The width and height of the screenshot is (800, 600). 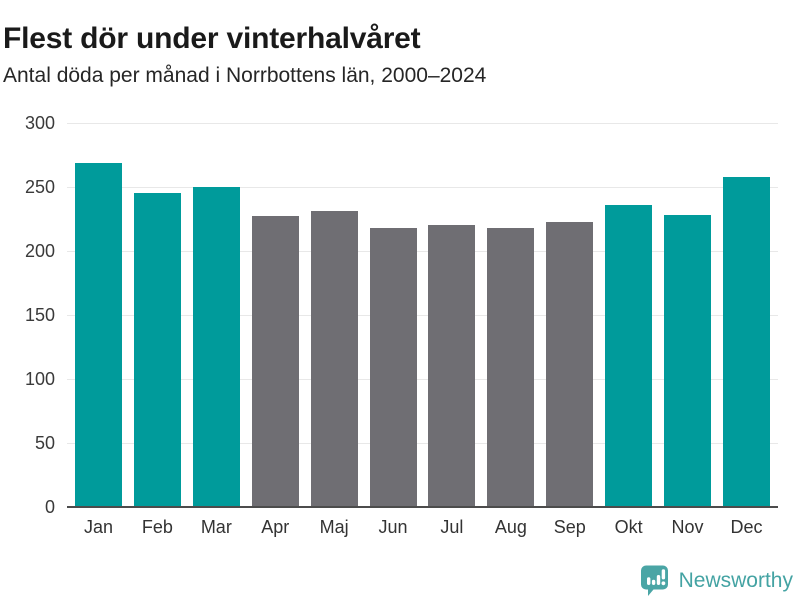 What do you see at coordinates (628, 527) in the screenshot?
I see `x-tick-label-okt: Okt` at bounding box center [628, 527].